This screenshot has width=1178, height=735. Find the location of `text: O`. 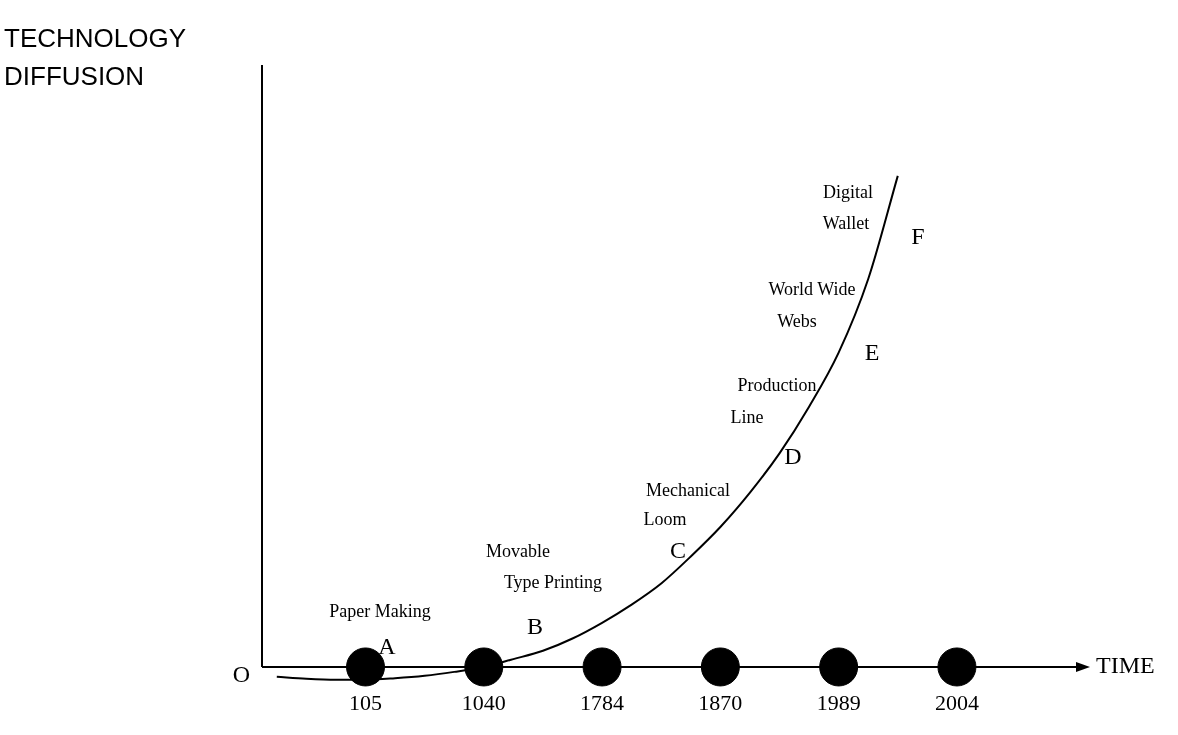

text: O is located at coordinates (241, 674).